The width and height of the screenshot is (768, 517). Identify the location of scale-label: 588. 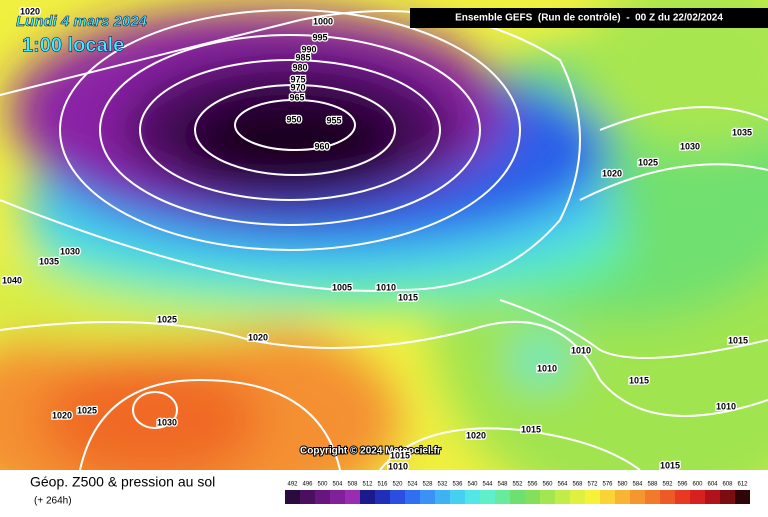
(652, 485).